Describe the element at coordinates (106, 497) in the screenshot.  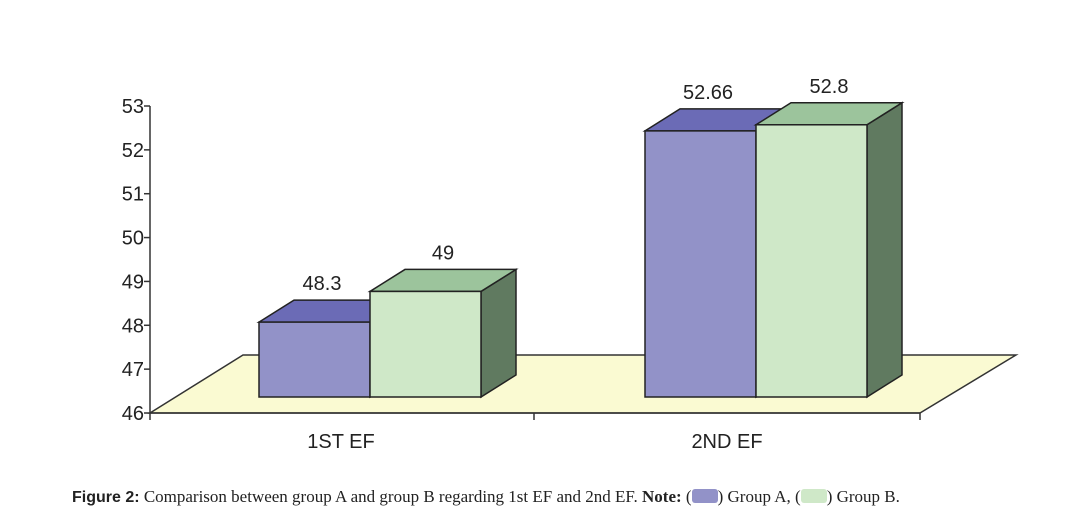
I see `figure-label: Figure 2:` at that location.